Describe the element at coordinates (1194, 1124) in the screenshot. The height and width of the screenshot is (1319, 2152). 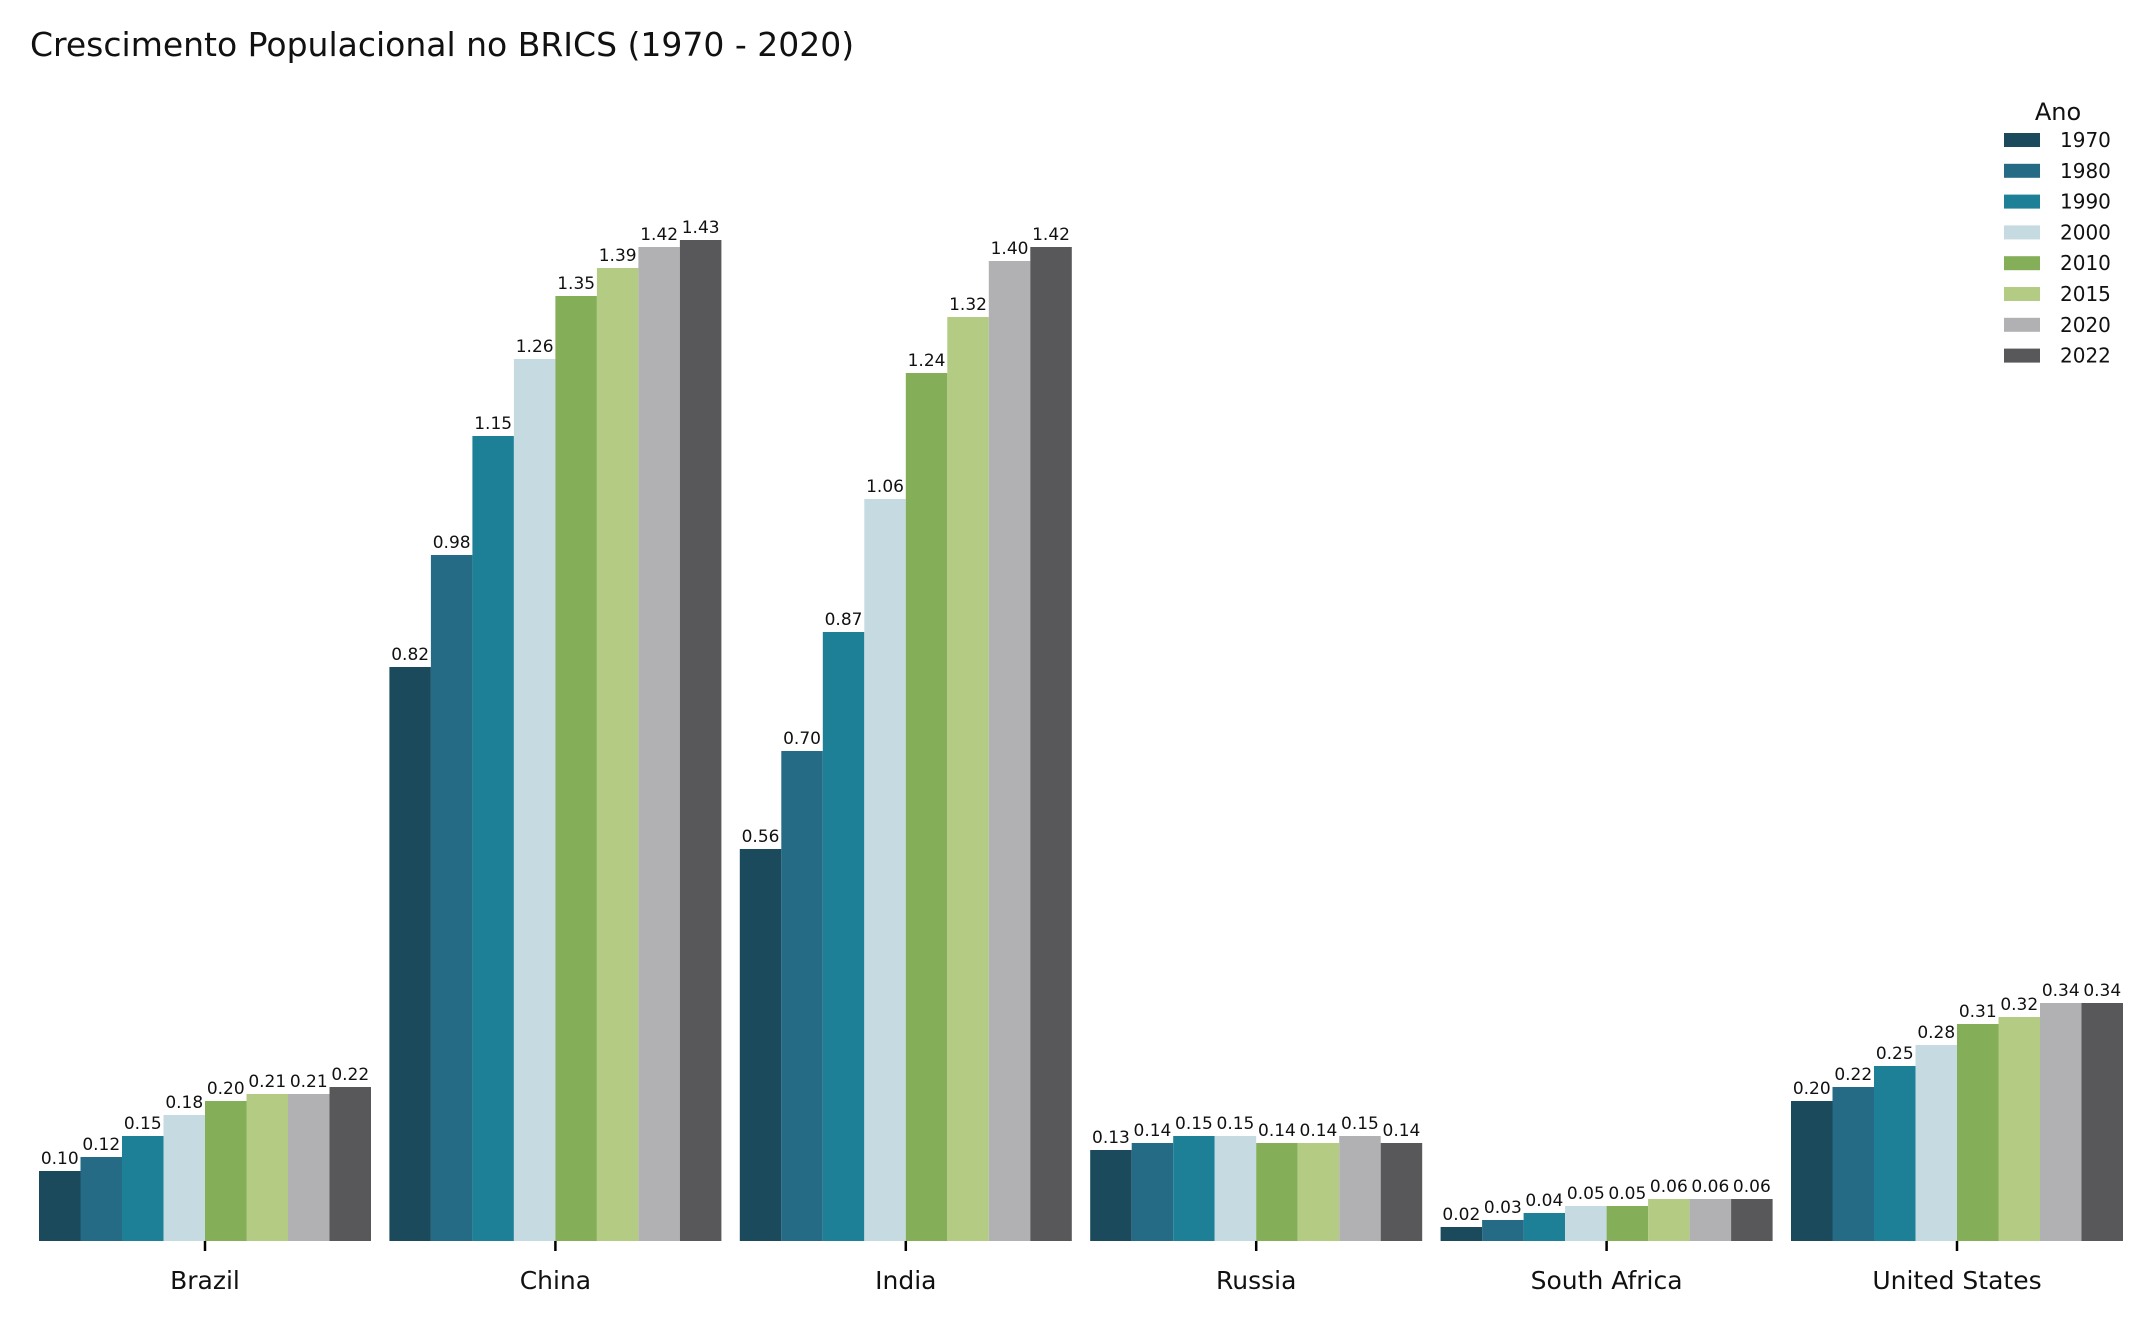
I see `value-label-russia-1990: 0.15` at that location.